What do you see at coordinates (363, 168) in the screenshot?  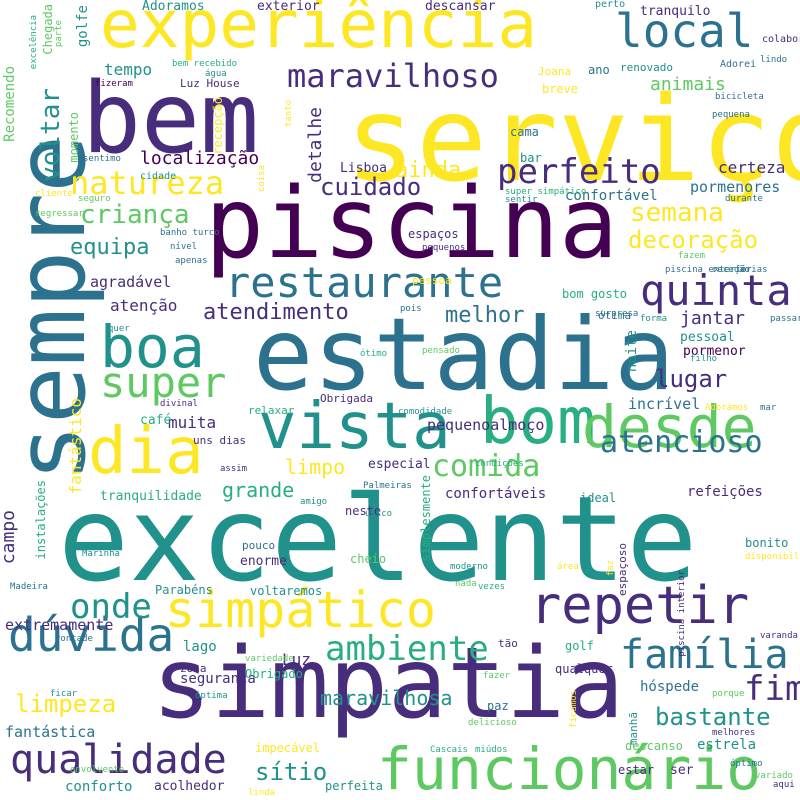 I see `word-lisboa: Lisboa` at bounding box center [363, 168].